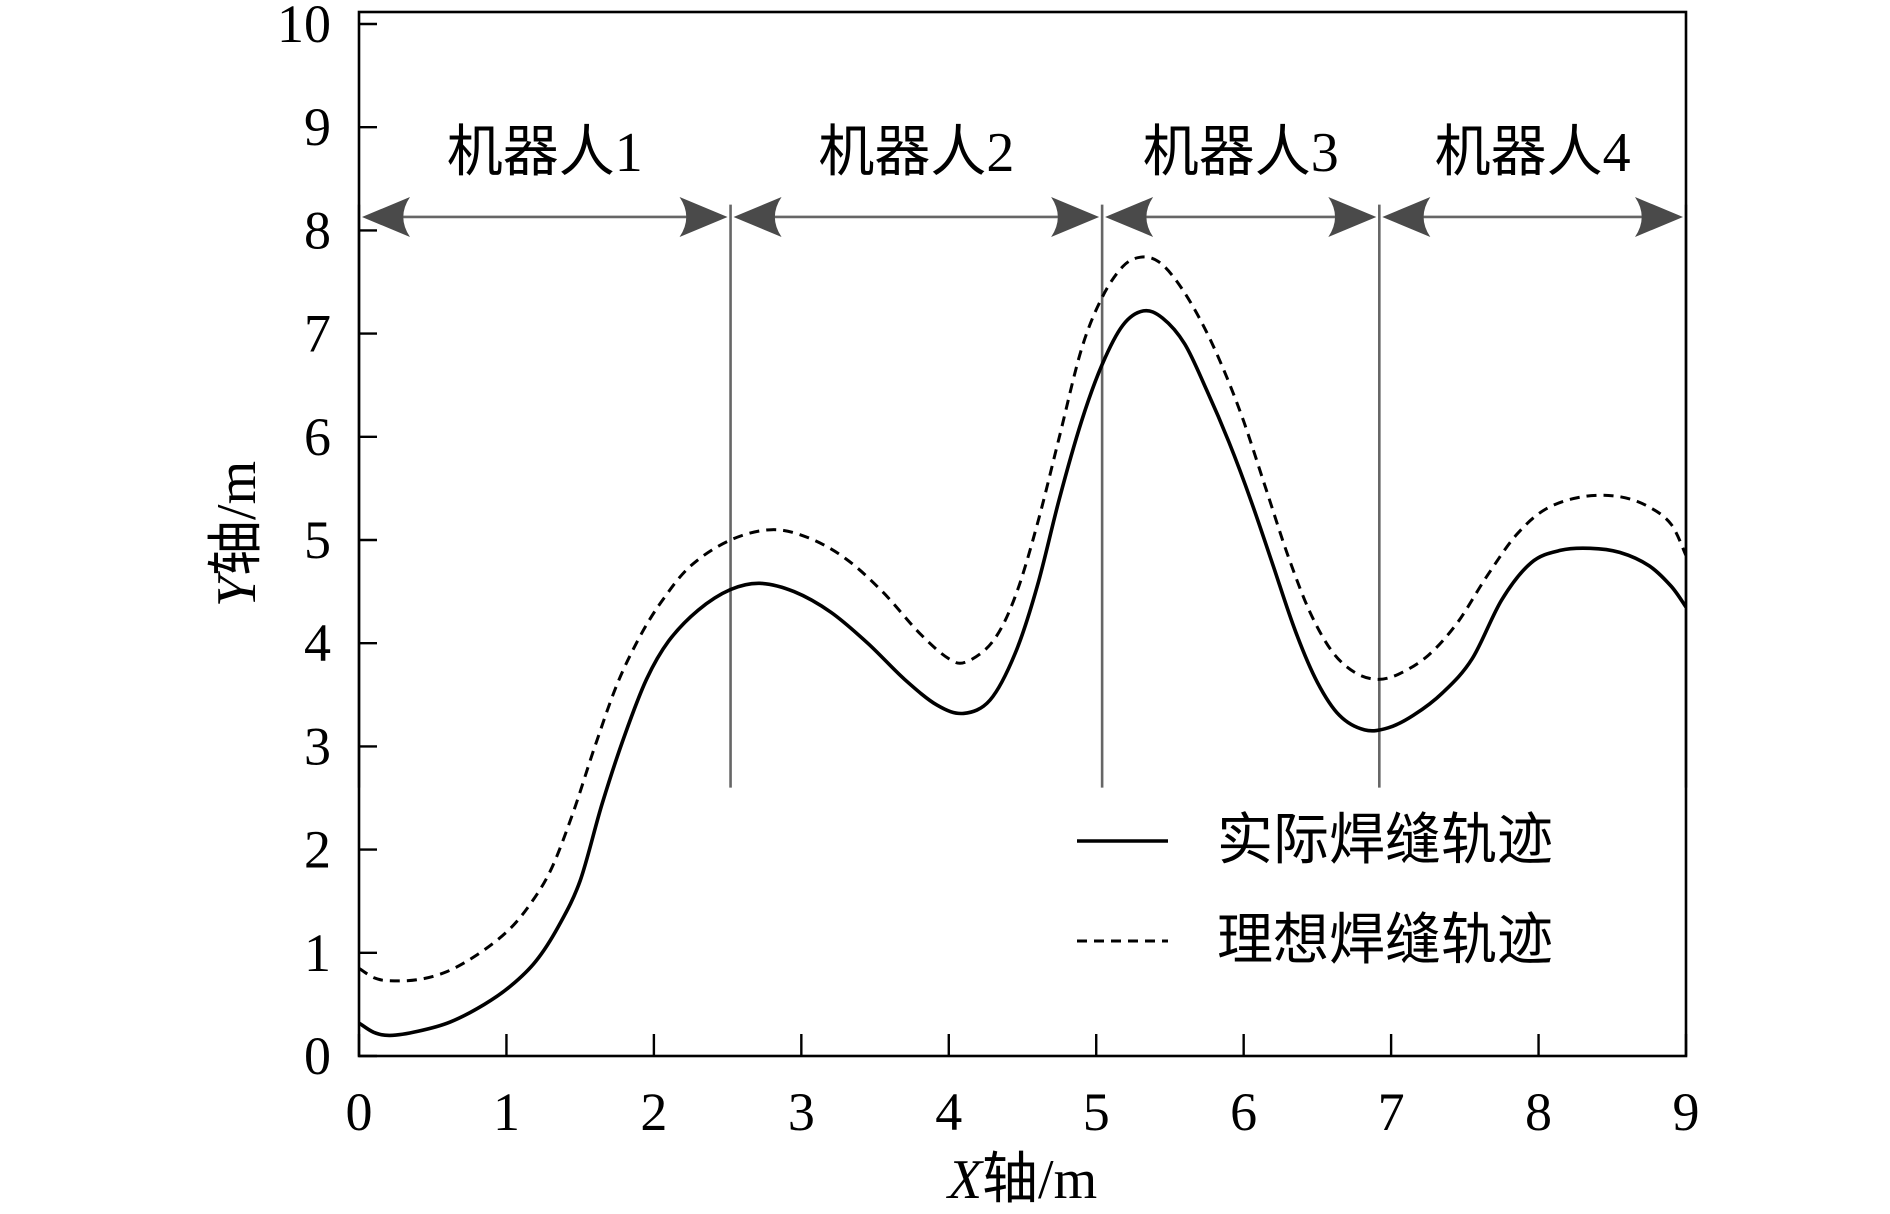  What do you see at coordinates (317, 1056) in the screenshot?
I see `y-tick-label: 0` at bounding box center [317, 1056].